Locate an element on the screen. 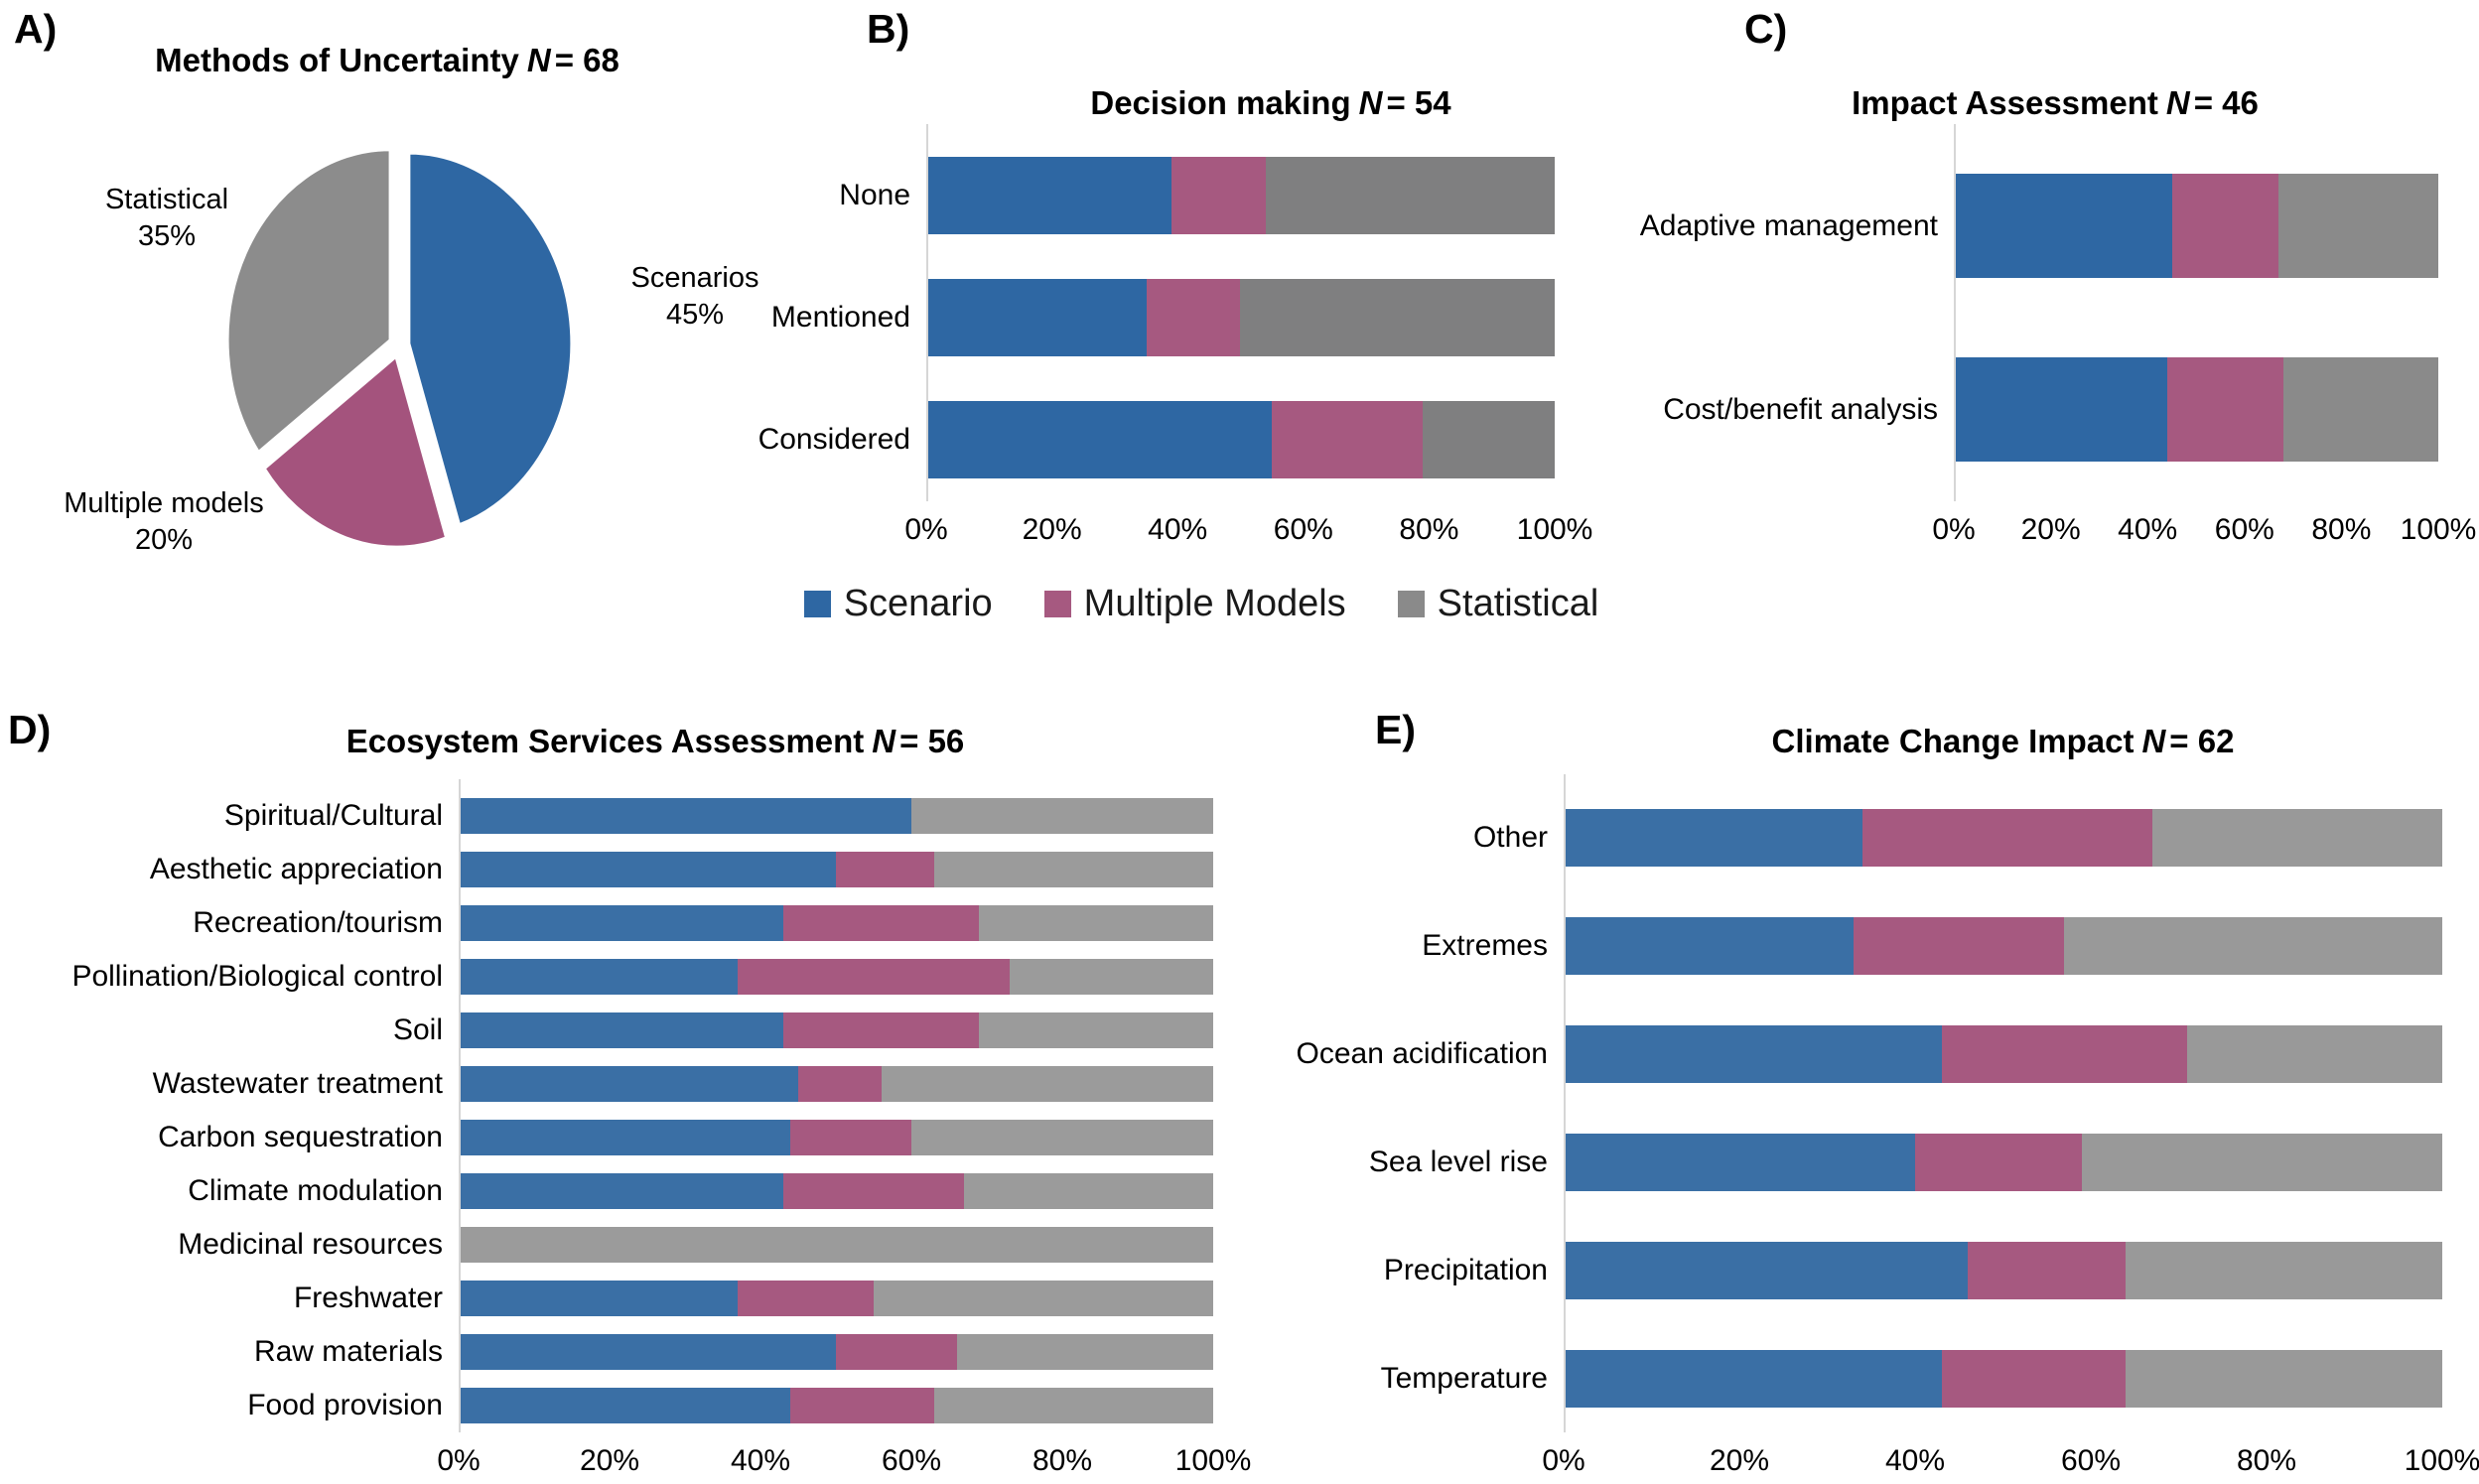  category-label: Precipitation is located at coordinates (1465, 1269).